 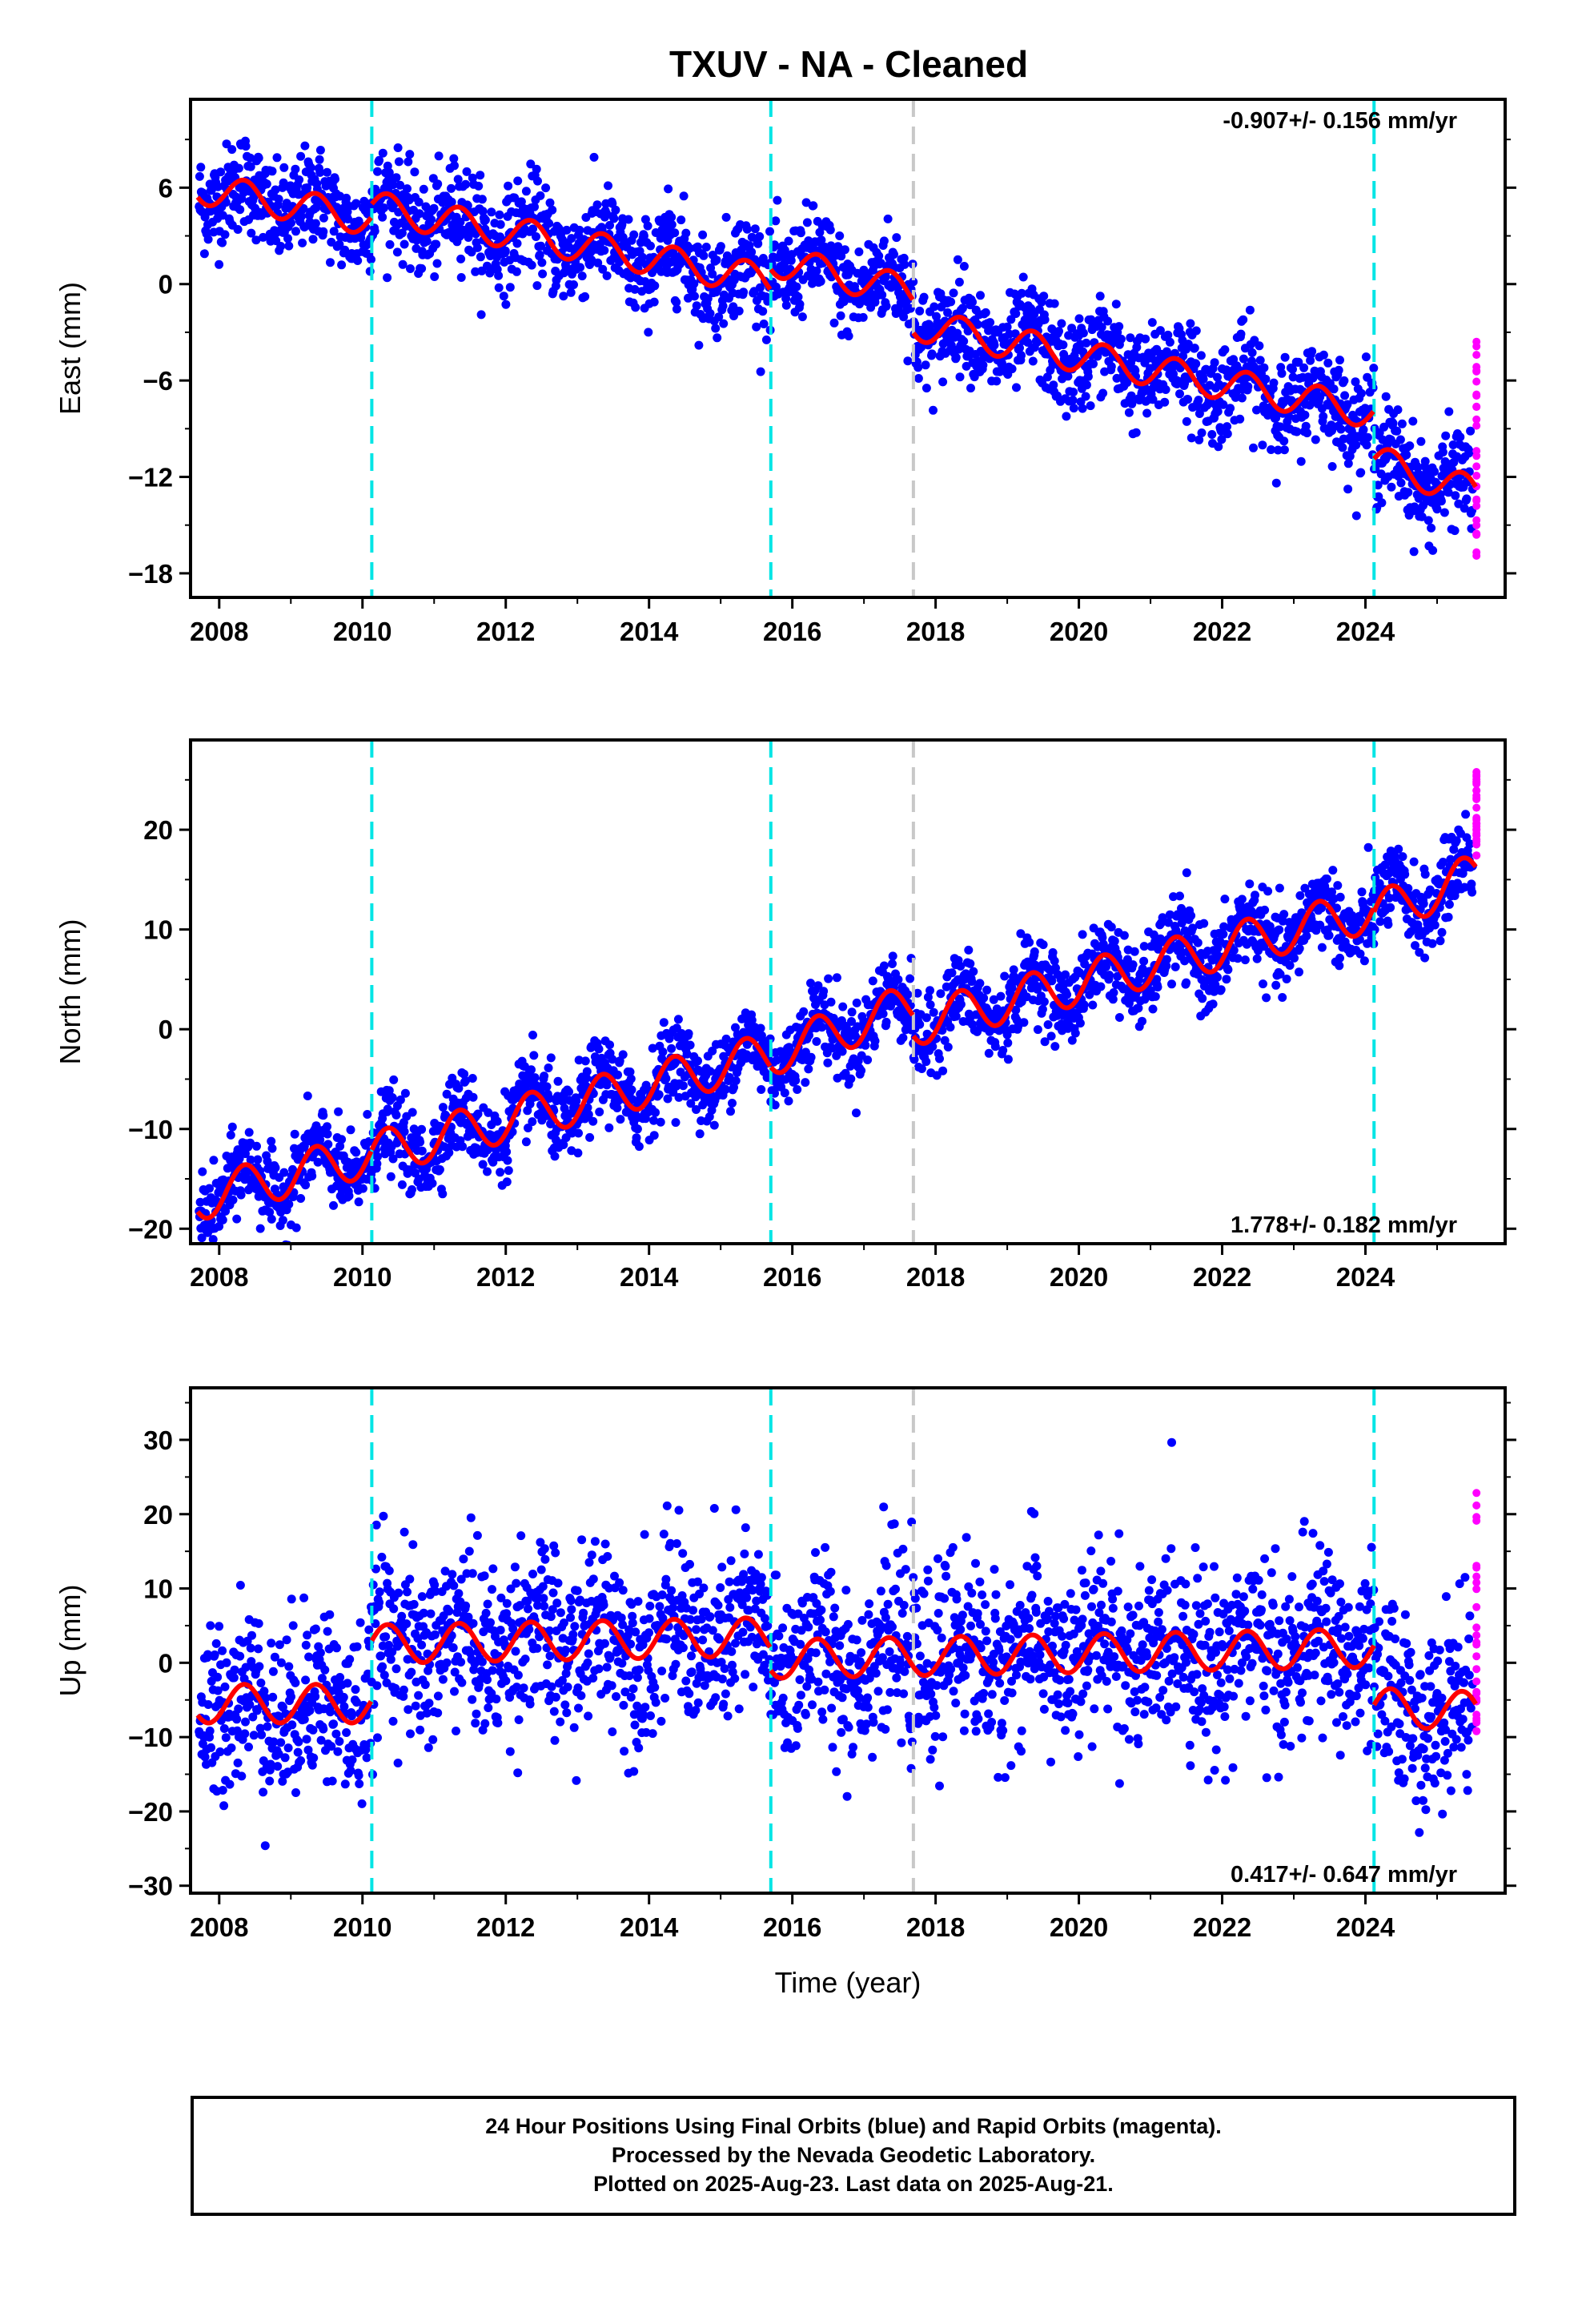 I want to click on y-axis-label: North (mm), so click(x=70, y=992).